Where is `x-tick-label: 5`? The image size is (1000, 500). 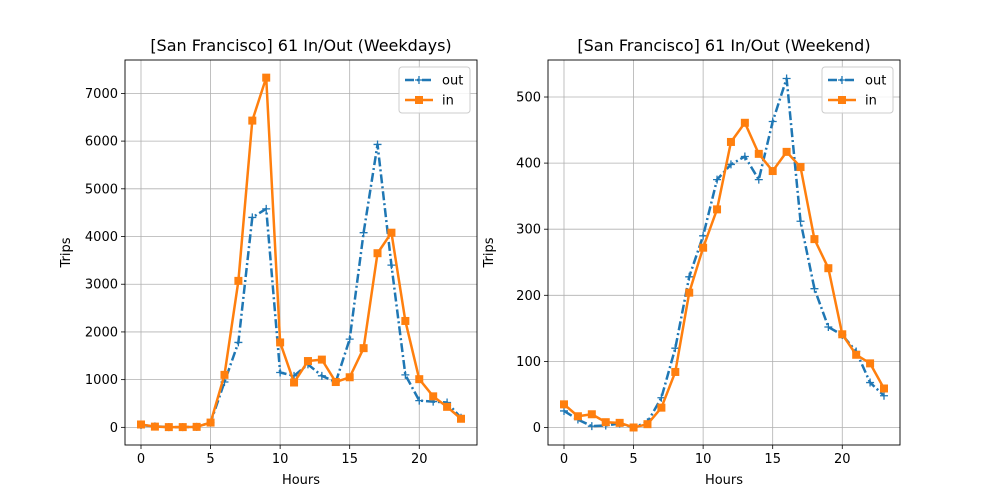
x-tick-label: 5 is located at coordinates (633, 459).